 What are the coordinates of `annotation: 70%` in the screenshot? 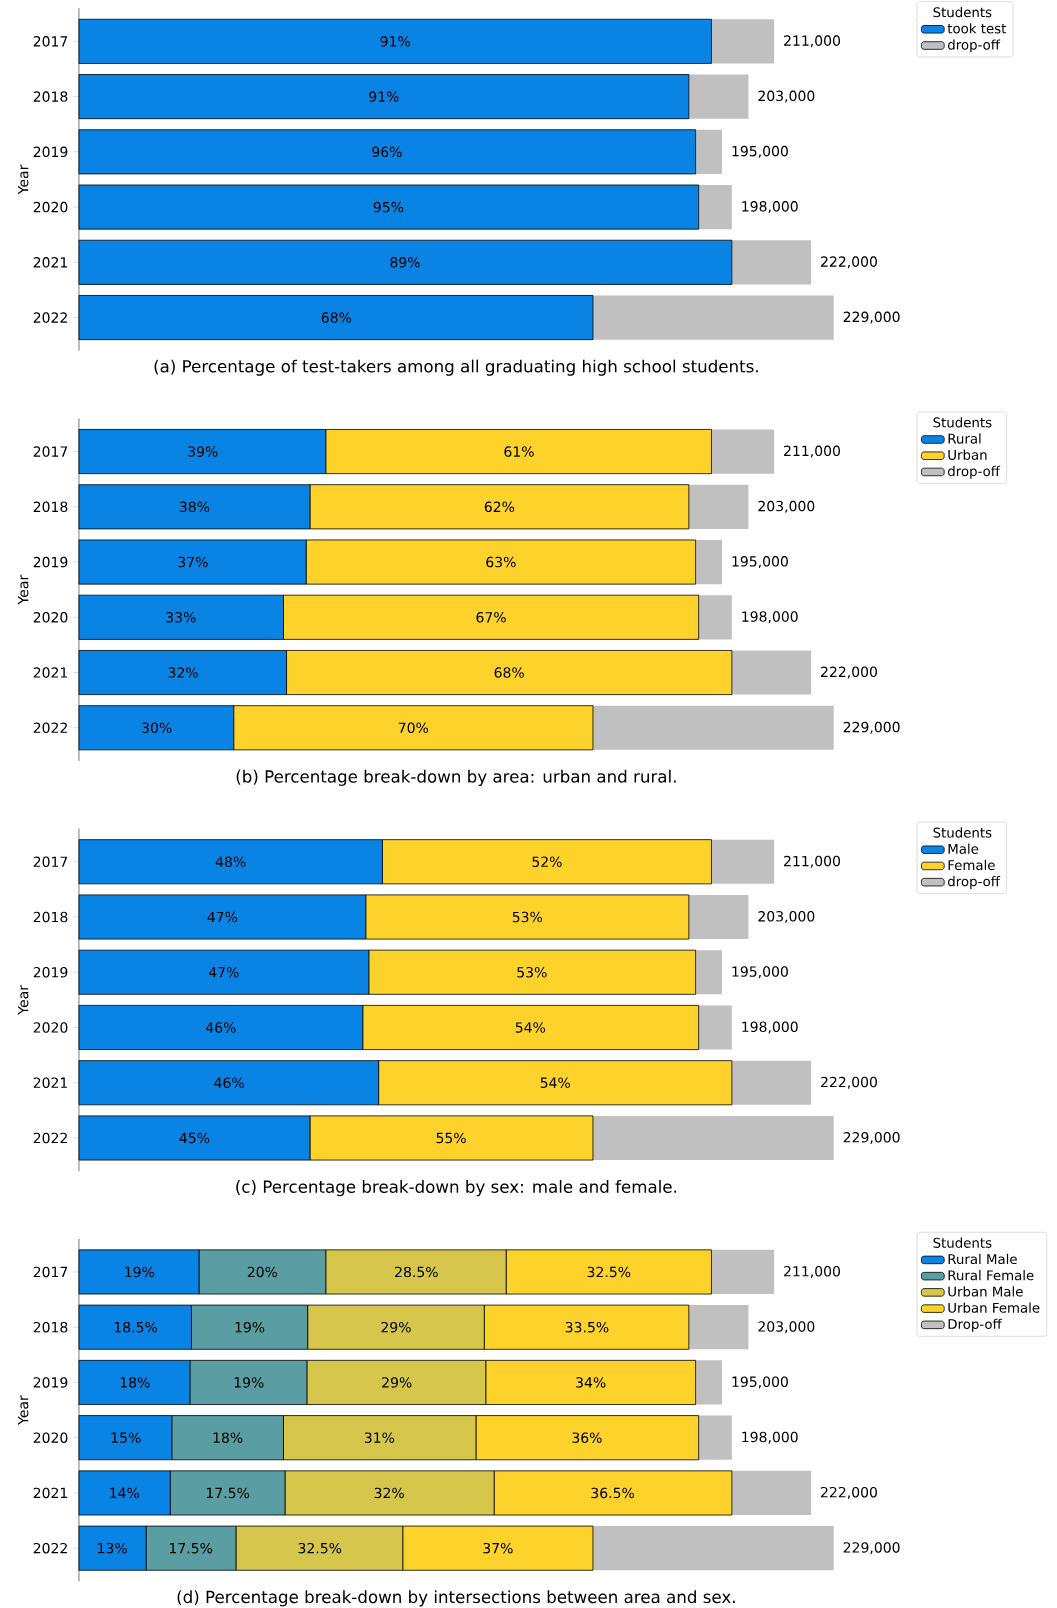 It's located at (413, 728).